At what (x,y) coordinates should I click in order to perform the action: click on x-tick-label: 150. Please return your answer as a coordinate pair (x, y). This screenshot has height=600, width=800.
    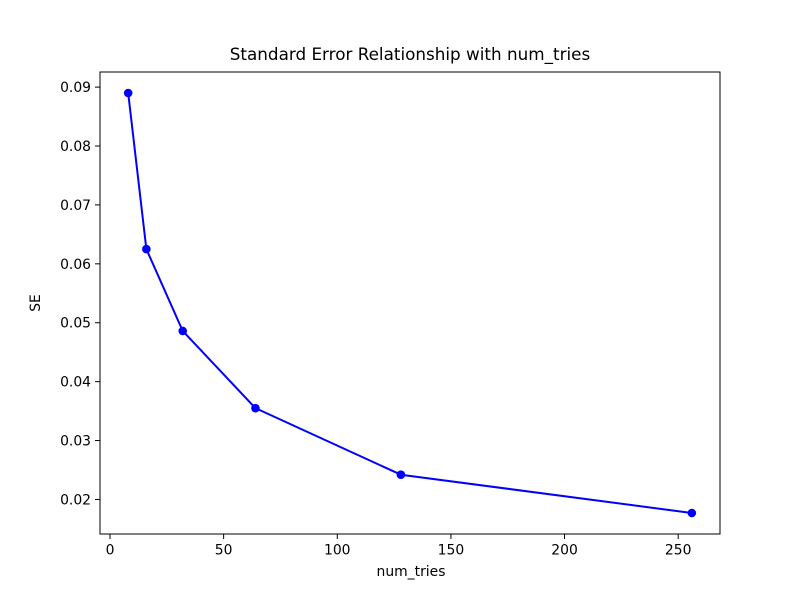
    Looking at the image, I should click on (451, 551).